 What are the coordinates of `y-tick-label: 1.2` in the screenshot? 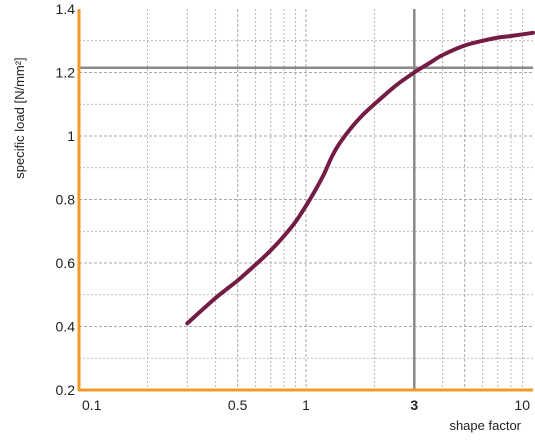 It's located at (66, 73).